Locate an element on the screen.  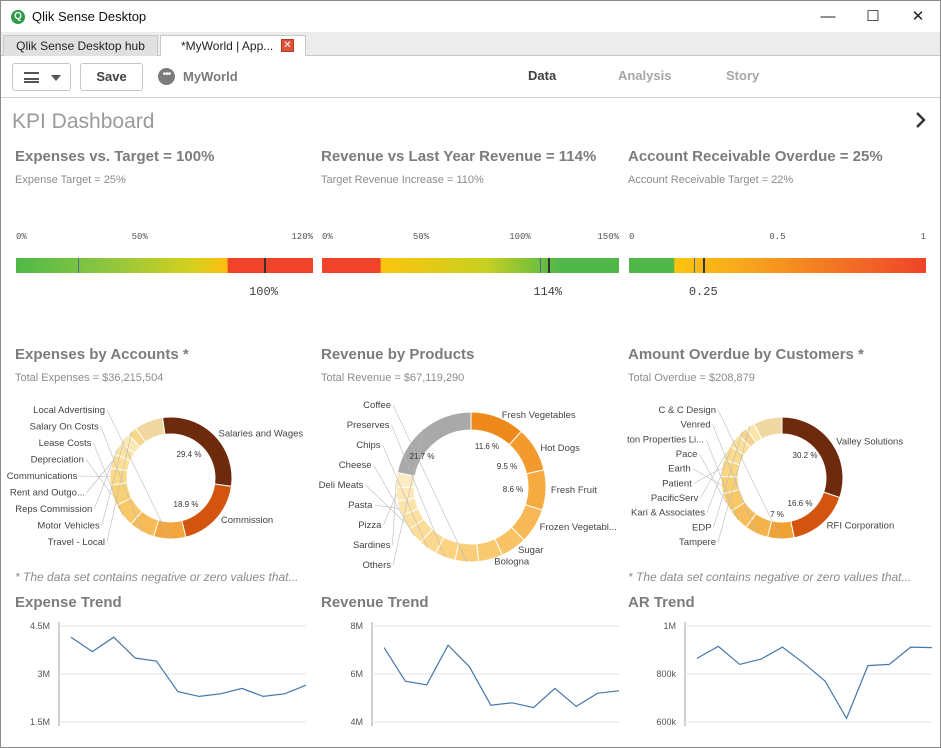
donut-slice-label: Hot Dogs is located at coordinates (560, 448).